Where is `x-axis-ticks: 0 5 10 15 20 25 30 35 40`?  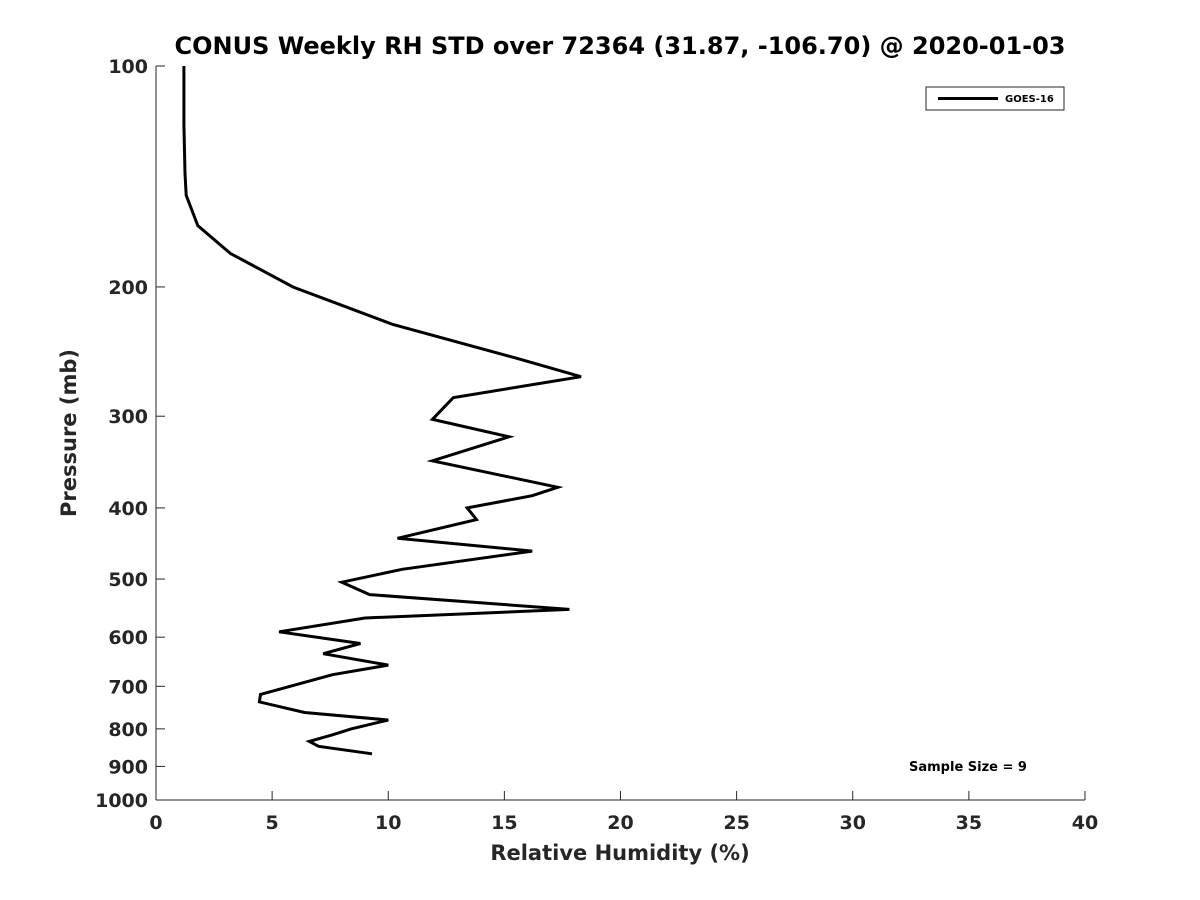 x-axis-ticks: 0 5 10 15 20 25 30 35 40 is located at coordinates (623, 812).